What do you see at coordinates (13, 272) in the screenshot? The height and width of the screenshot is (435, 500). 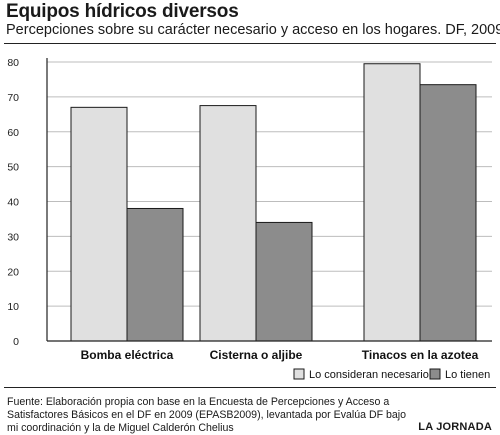 I see `y-tick-label: 20` at bounding box center [13, 272].